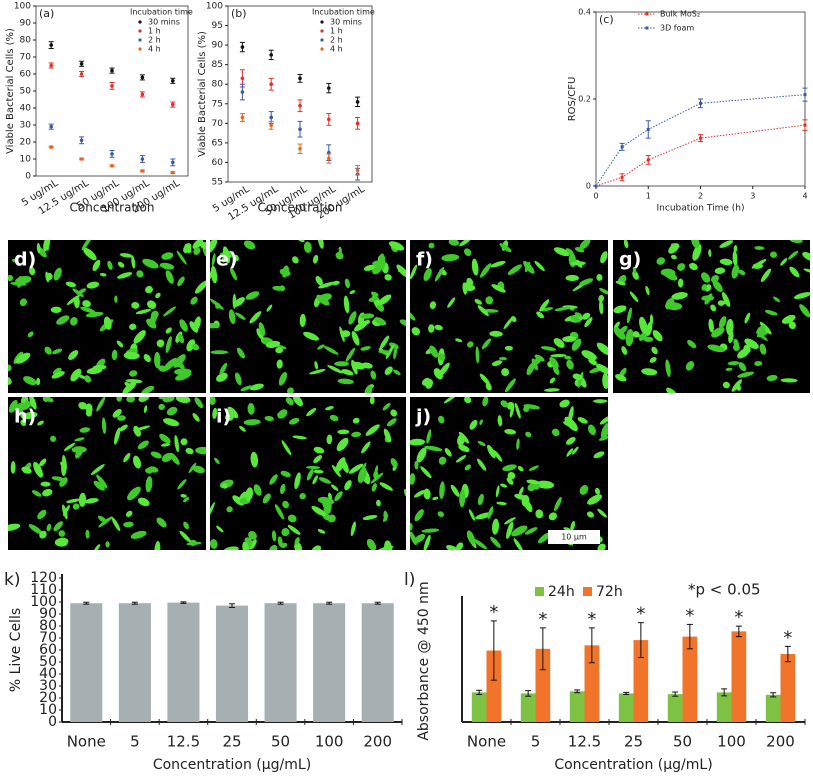  I want to click on micrograph: i), so click(308, 473).